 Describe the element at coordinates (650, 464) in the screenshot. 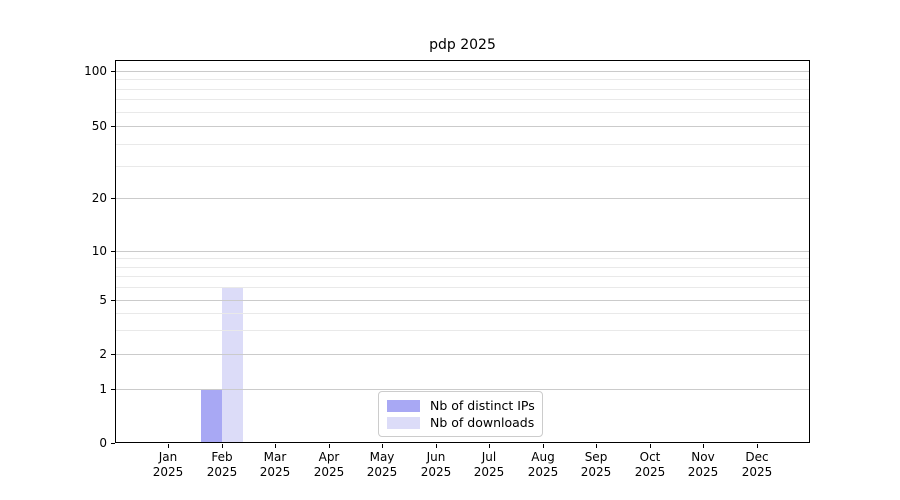

I see `x-tick-label-oct: Oct 2025` at that location.